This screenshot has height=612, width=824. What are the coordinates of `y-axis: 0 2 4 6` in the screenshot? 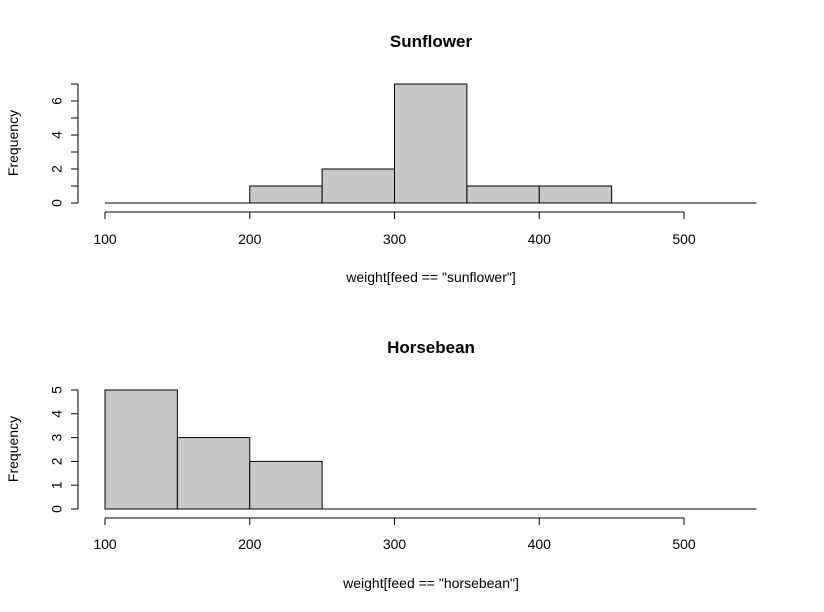 It's located at (64, 145).